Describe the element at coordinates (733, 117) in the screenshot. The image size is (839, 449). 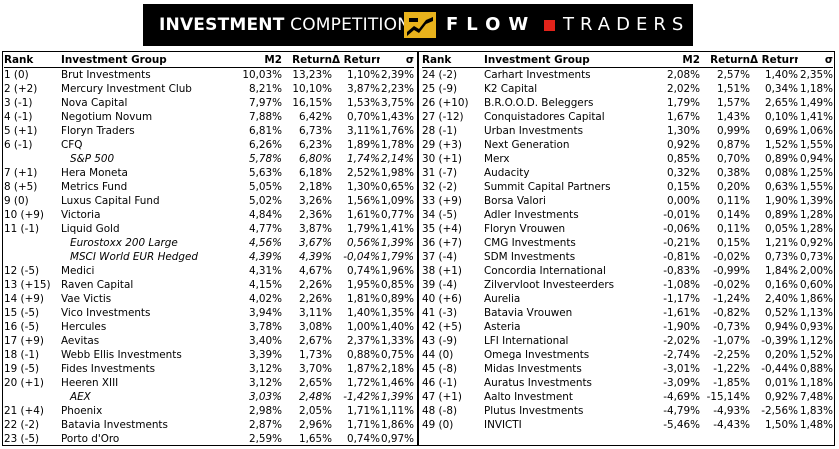
I see `cell-return: 1,43%` at that location.